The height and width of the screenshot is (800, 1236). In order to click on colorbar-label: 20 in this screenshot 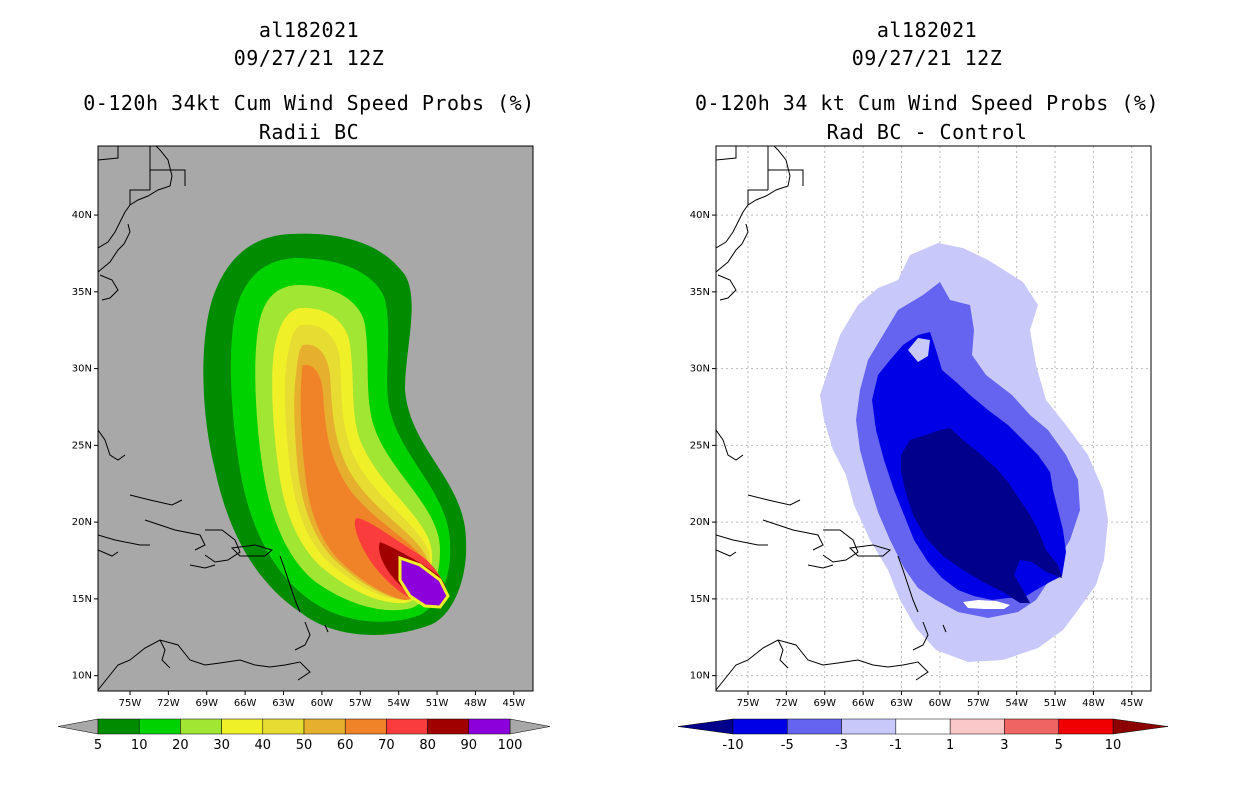, I will do `click(180, 745)`.